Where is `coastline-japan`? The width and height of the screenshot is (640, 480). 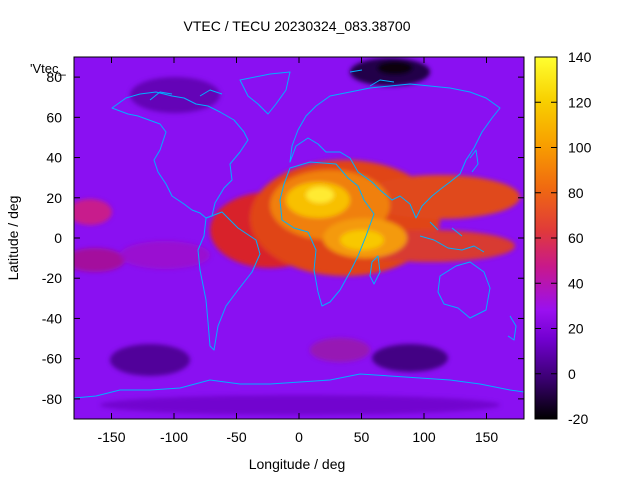
coastline-japan is located at coordinates (474, 161).